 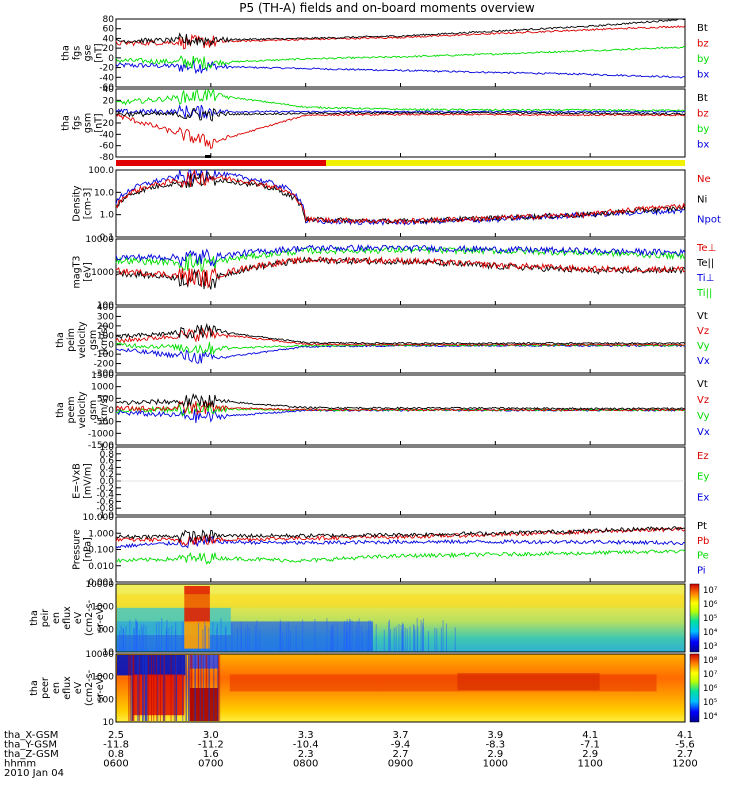 What do you see at coordinates (400, 557) in the screenshot?
I see `series-line-Pe` at bounding box center [400, 557].